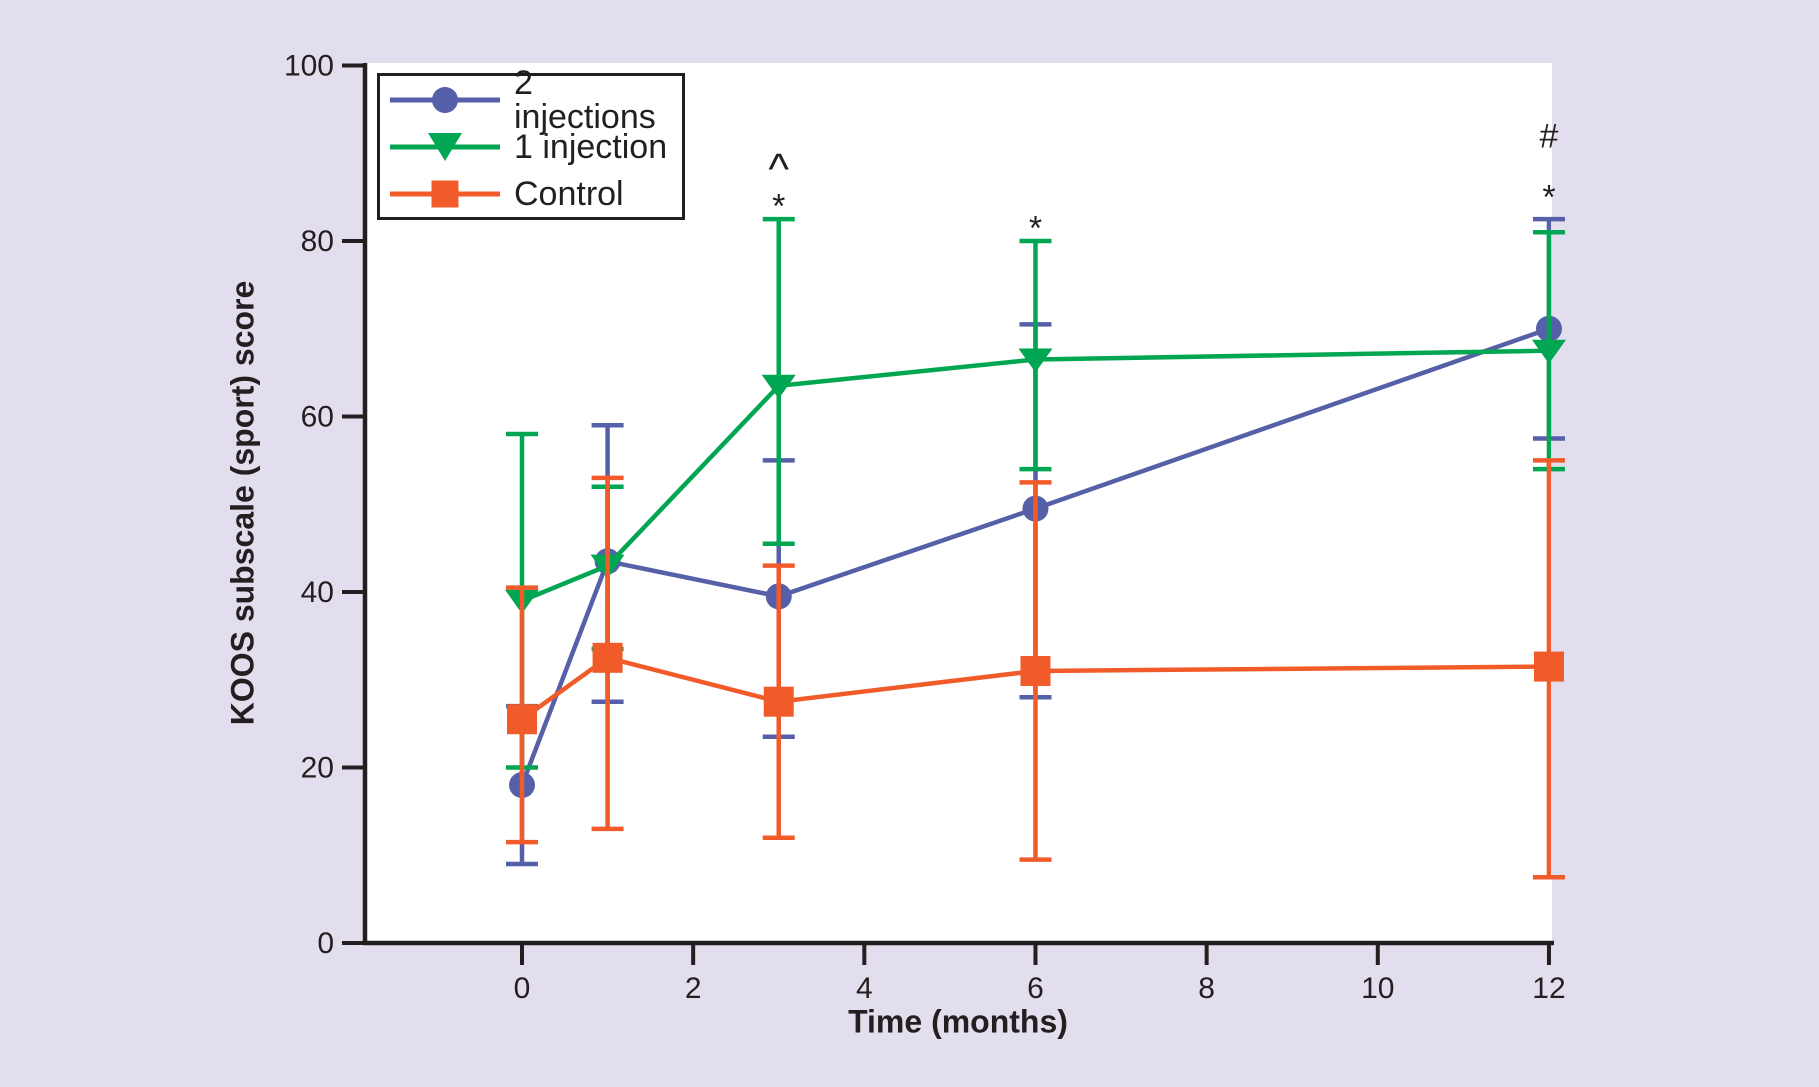  I want to click on y-tick-label: 20, so click(317, 768).